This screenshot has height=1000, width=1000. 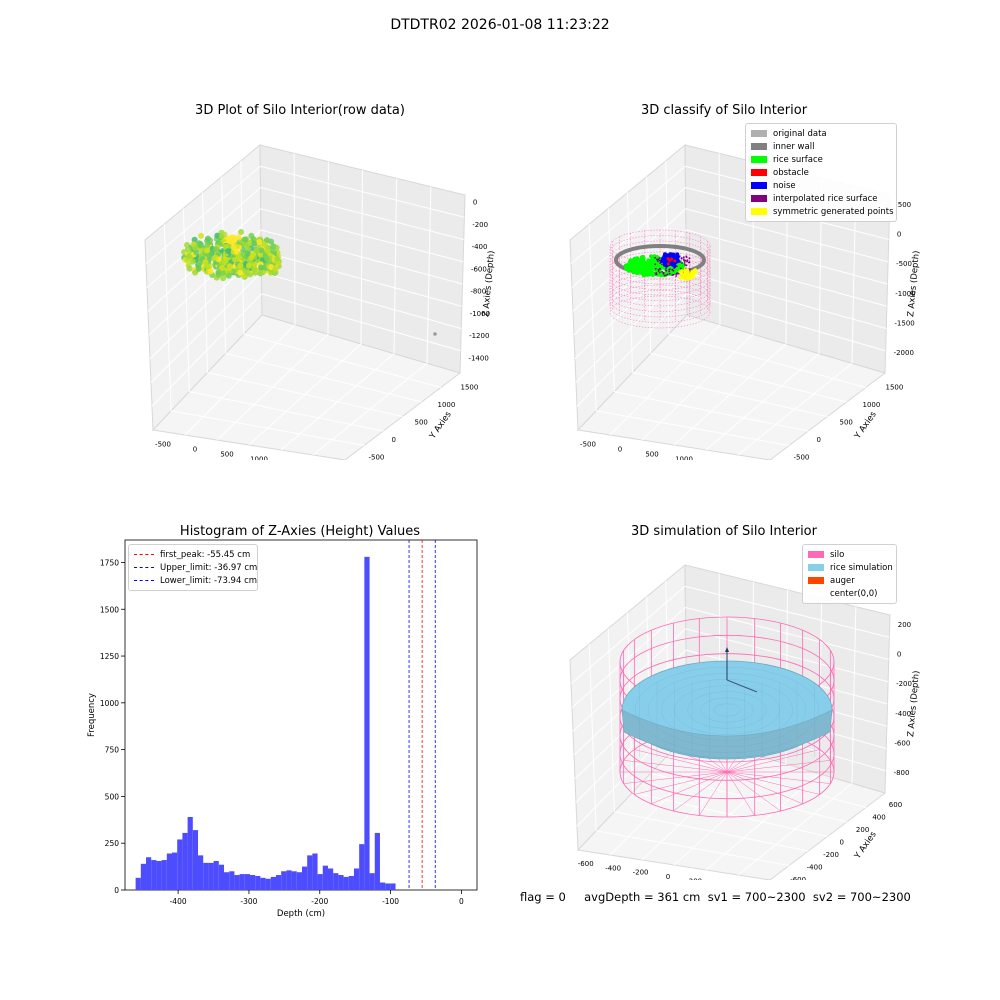 I want to click on legend-label: first_peak: -55.45 cm, so click(x=205, y=554).